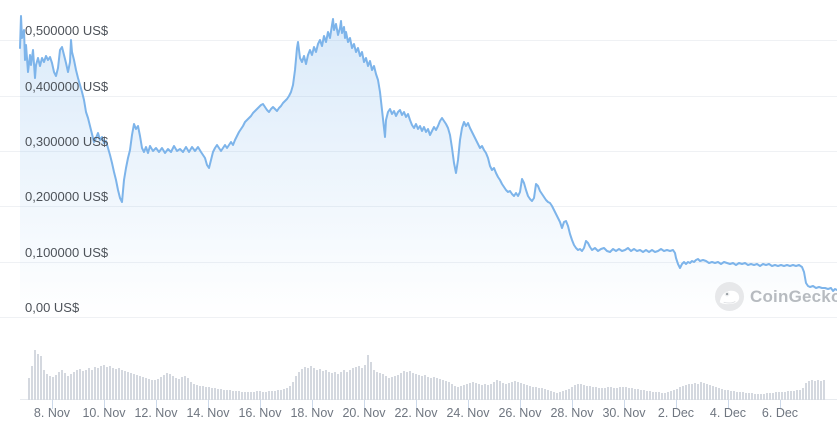  What do you see at coordinates (52, 413) in the screenshot?
I see `x-axis-label: 8. Nov` at bounding box center [52, 413].